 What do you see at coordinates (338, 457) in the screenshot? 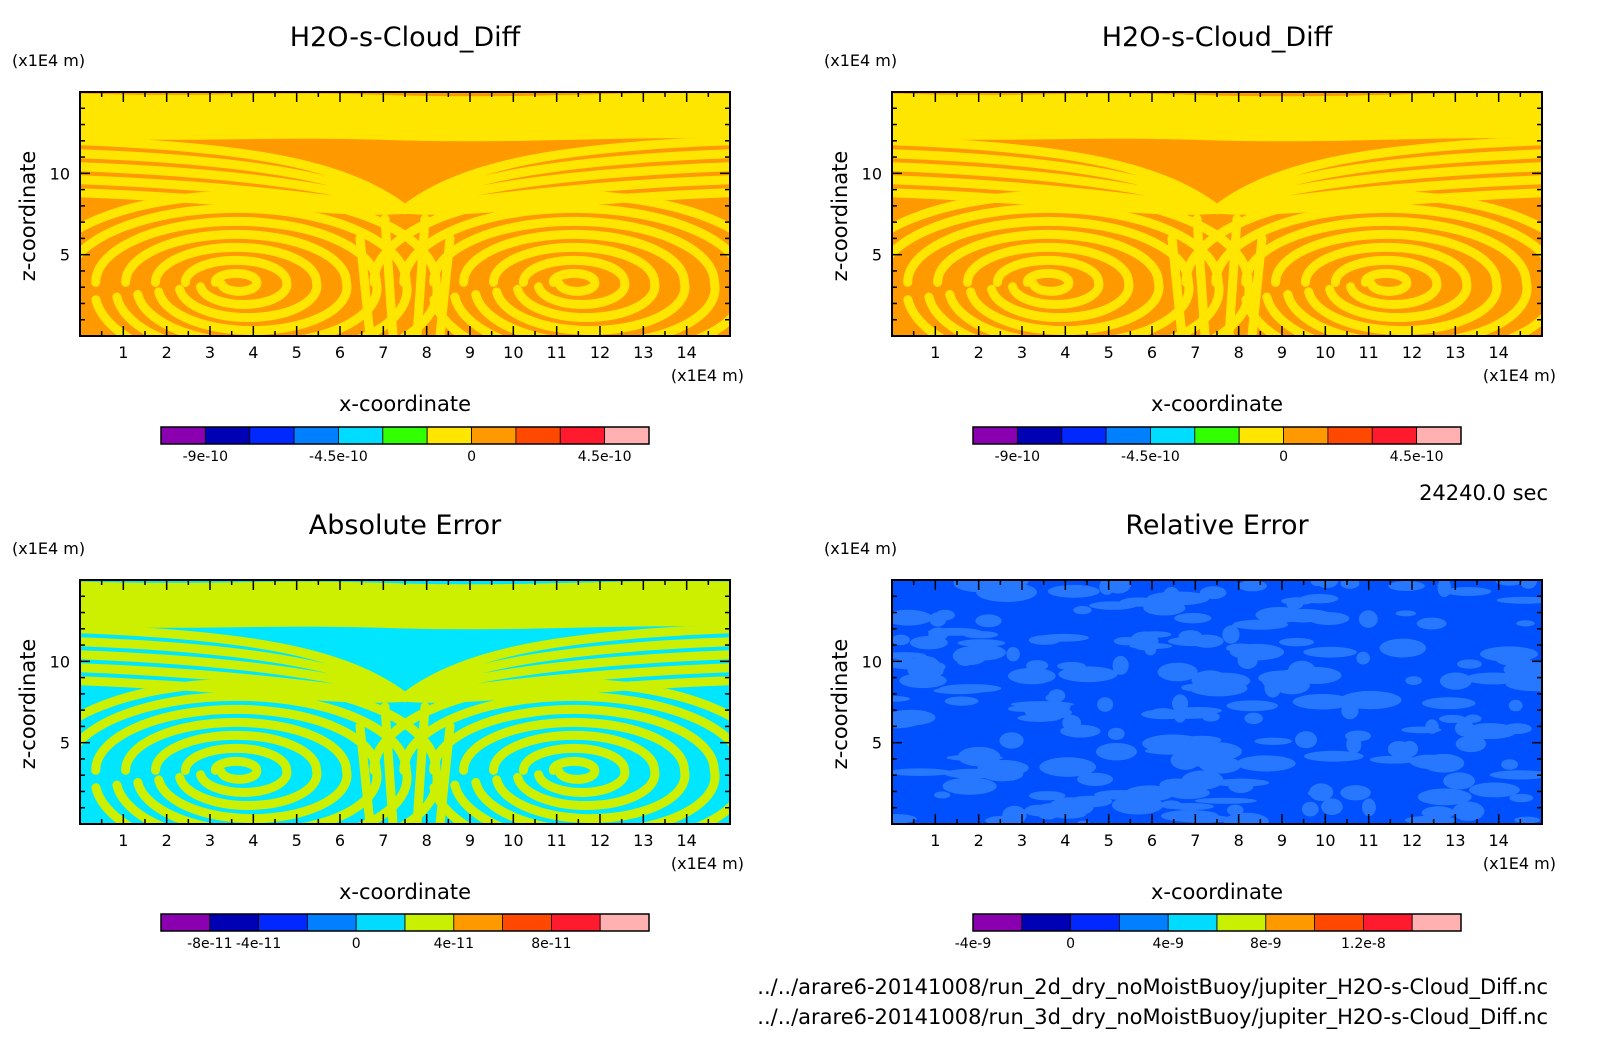
I see `colorbar-label: -4.5e-10` at bounding box center [338, 457].